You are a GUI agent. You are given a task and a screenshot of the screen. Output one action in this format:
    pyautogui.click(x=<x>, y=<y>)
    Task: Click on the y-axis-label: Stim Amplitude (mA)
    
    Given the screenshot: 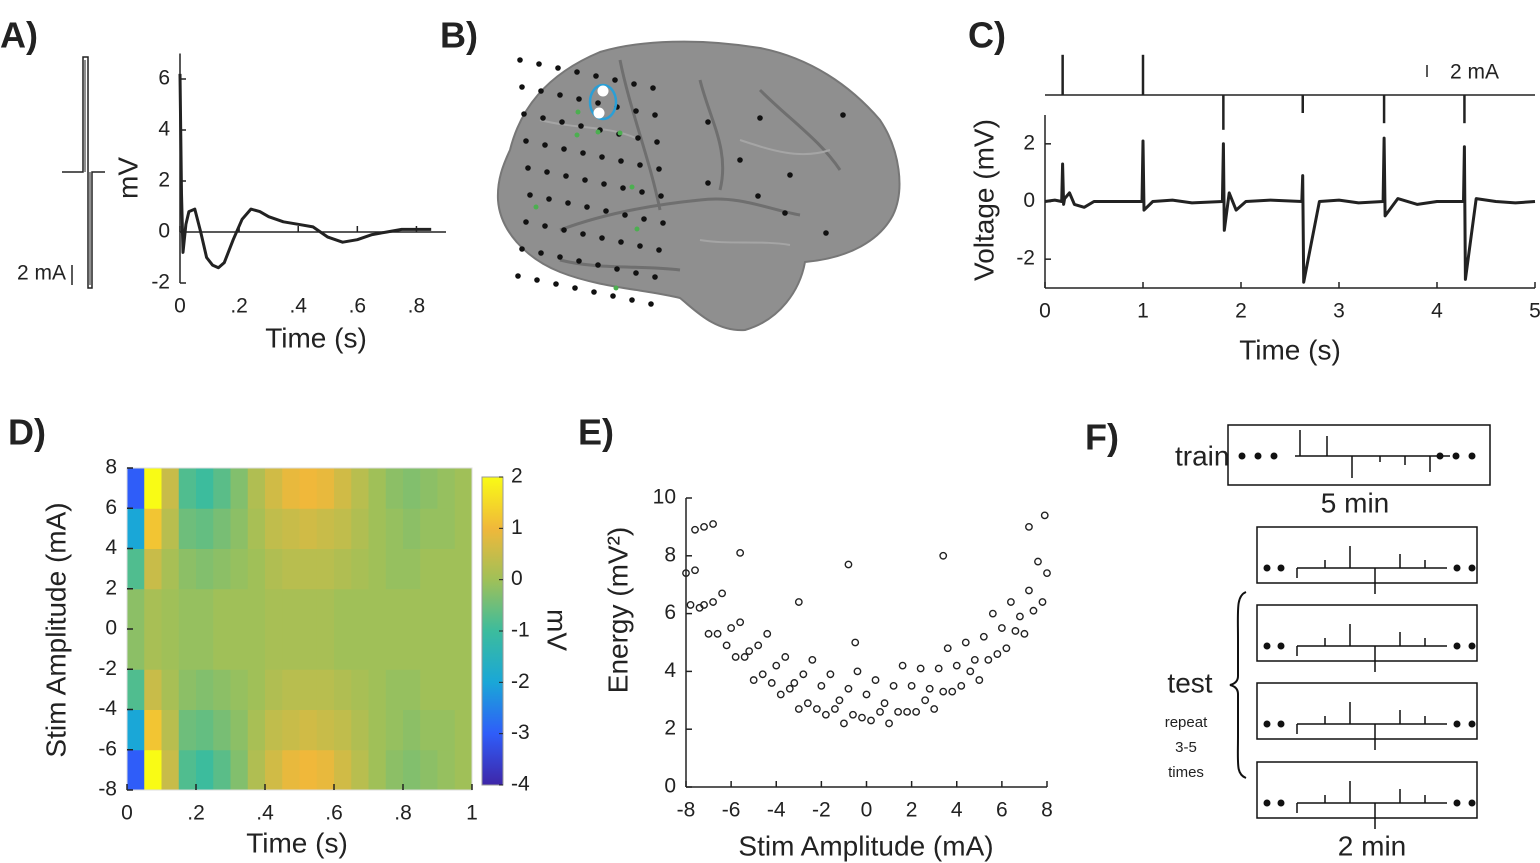 What is the action you would take?
    pyautogui.click(x=55, y=629)
    